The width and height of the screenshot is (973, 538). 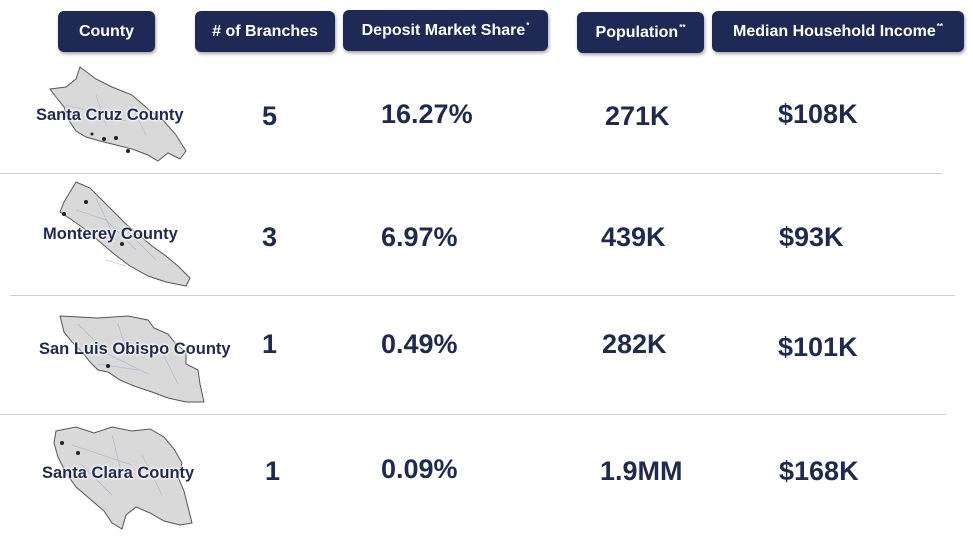 I want to click on header-deposit-label: Deposit Market Share, so click(x=443, y=30).